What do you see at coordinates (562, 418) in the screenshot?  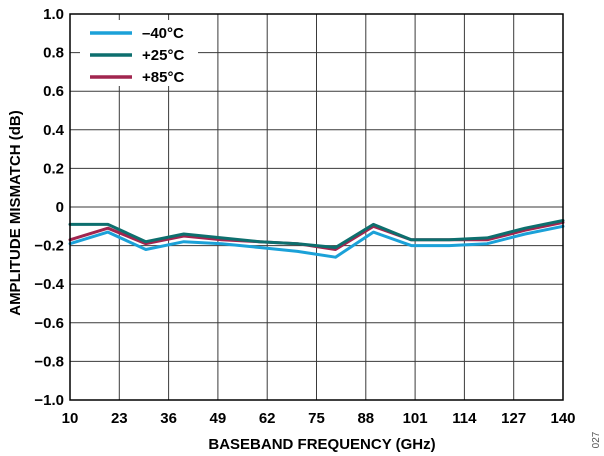 I see `x-tick-label: 140` at bounding box center [562, 418].